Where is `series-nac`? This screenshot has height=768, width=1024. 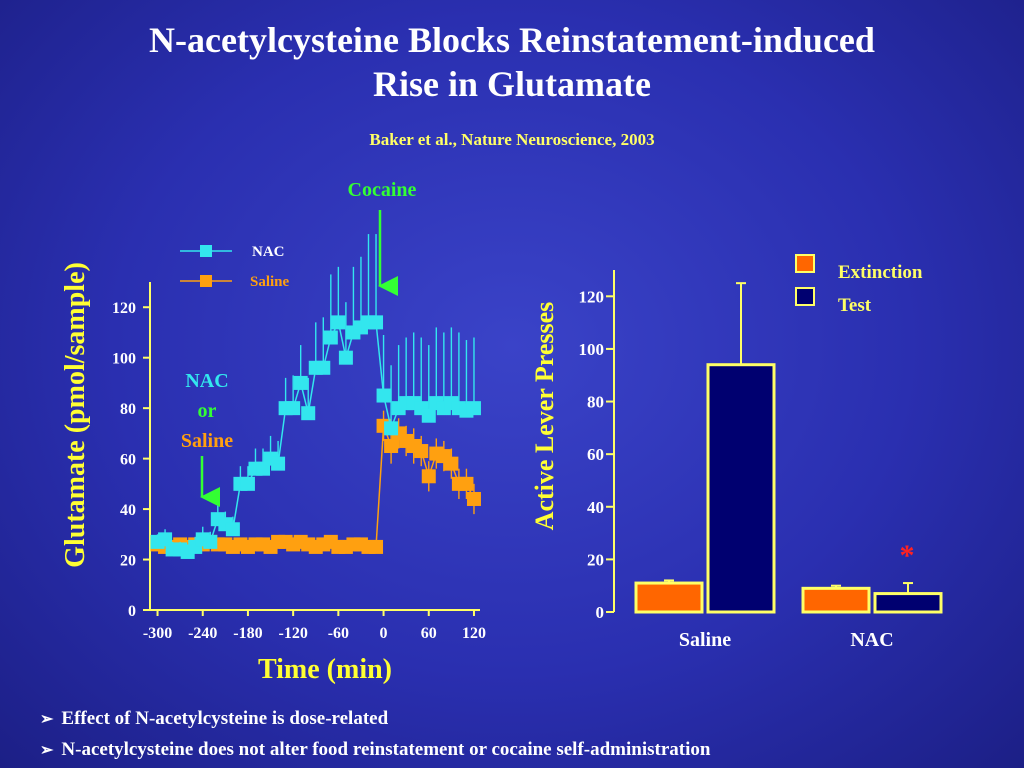
series-nac is located at coordinates (315, 396).